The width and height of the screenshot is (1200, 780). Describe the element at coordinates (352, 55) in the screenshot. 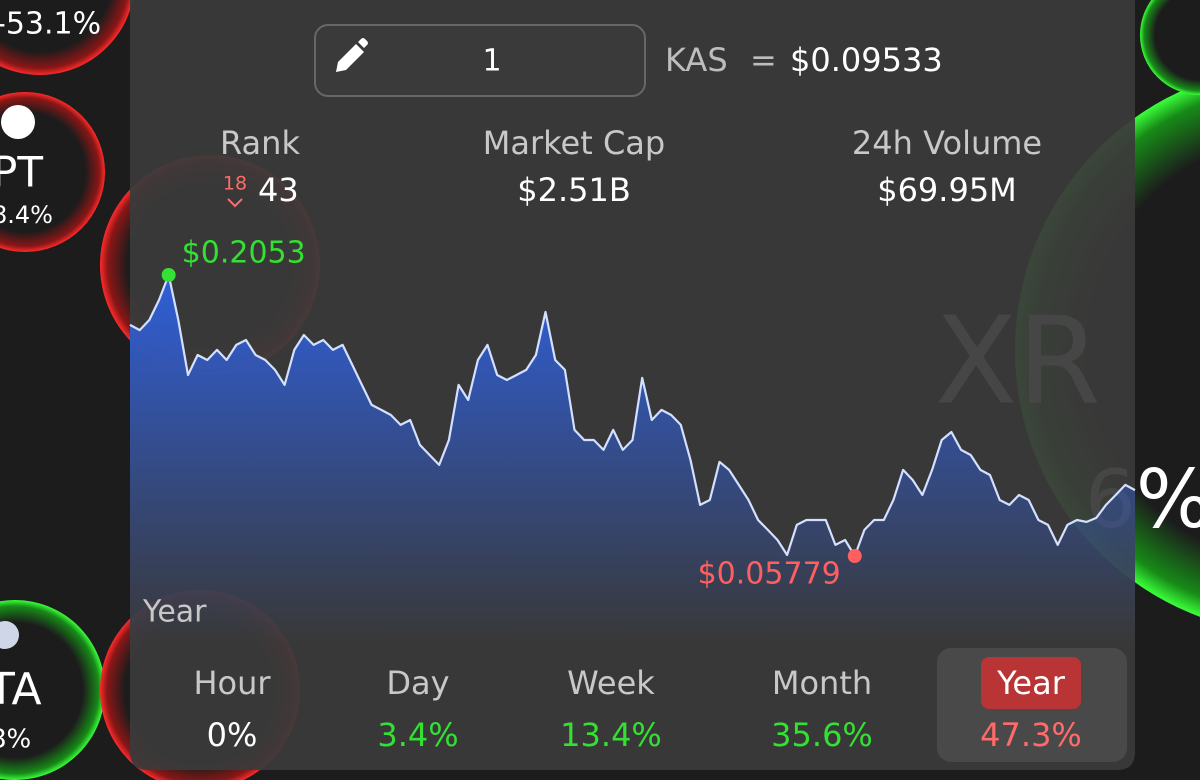

I see `edit-icon` at that location.